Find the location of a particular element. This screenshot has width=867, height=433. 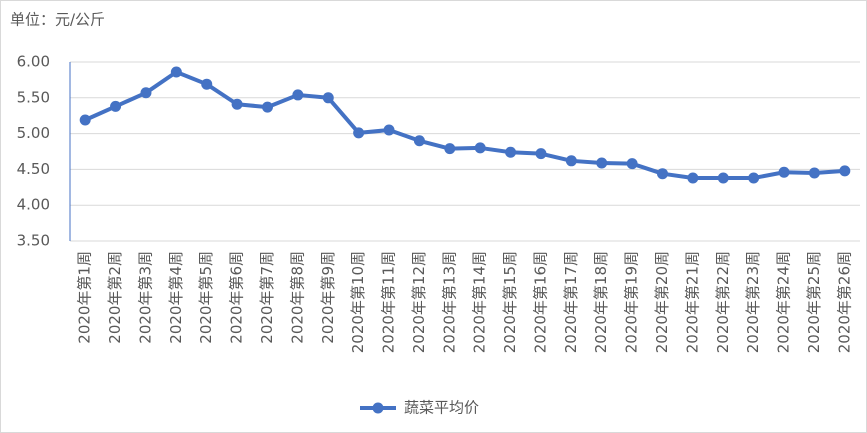

x-tick-label: 2020年第17周 is located at coordinates (571, 302).